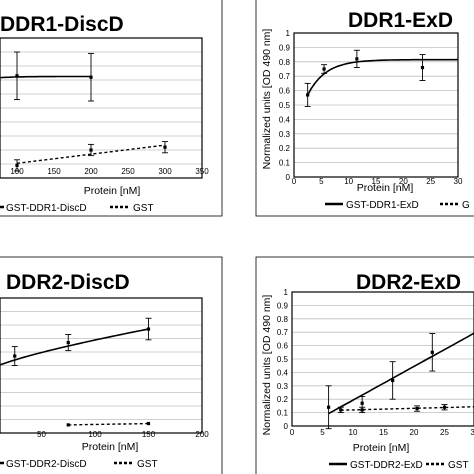 The height and width of the screenshot is (474, 474). What do you see at coordinates (68, 282) in the screenshot?
I see `chart-title: DDR2-DiscD` at bounding box center [68, 282].